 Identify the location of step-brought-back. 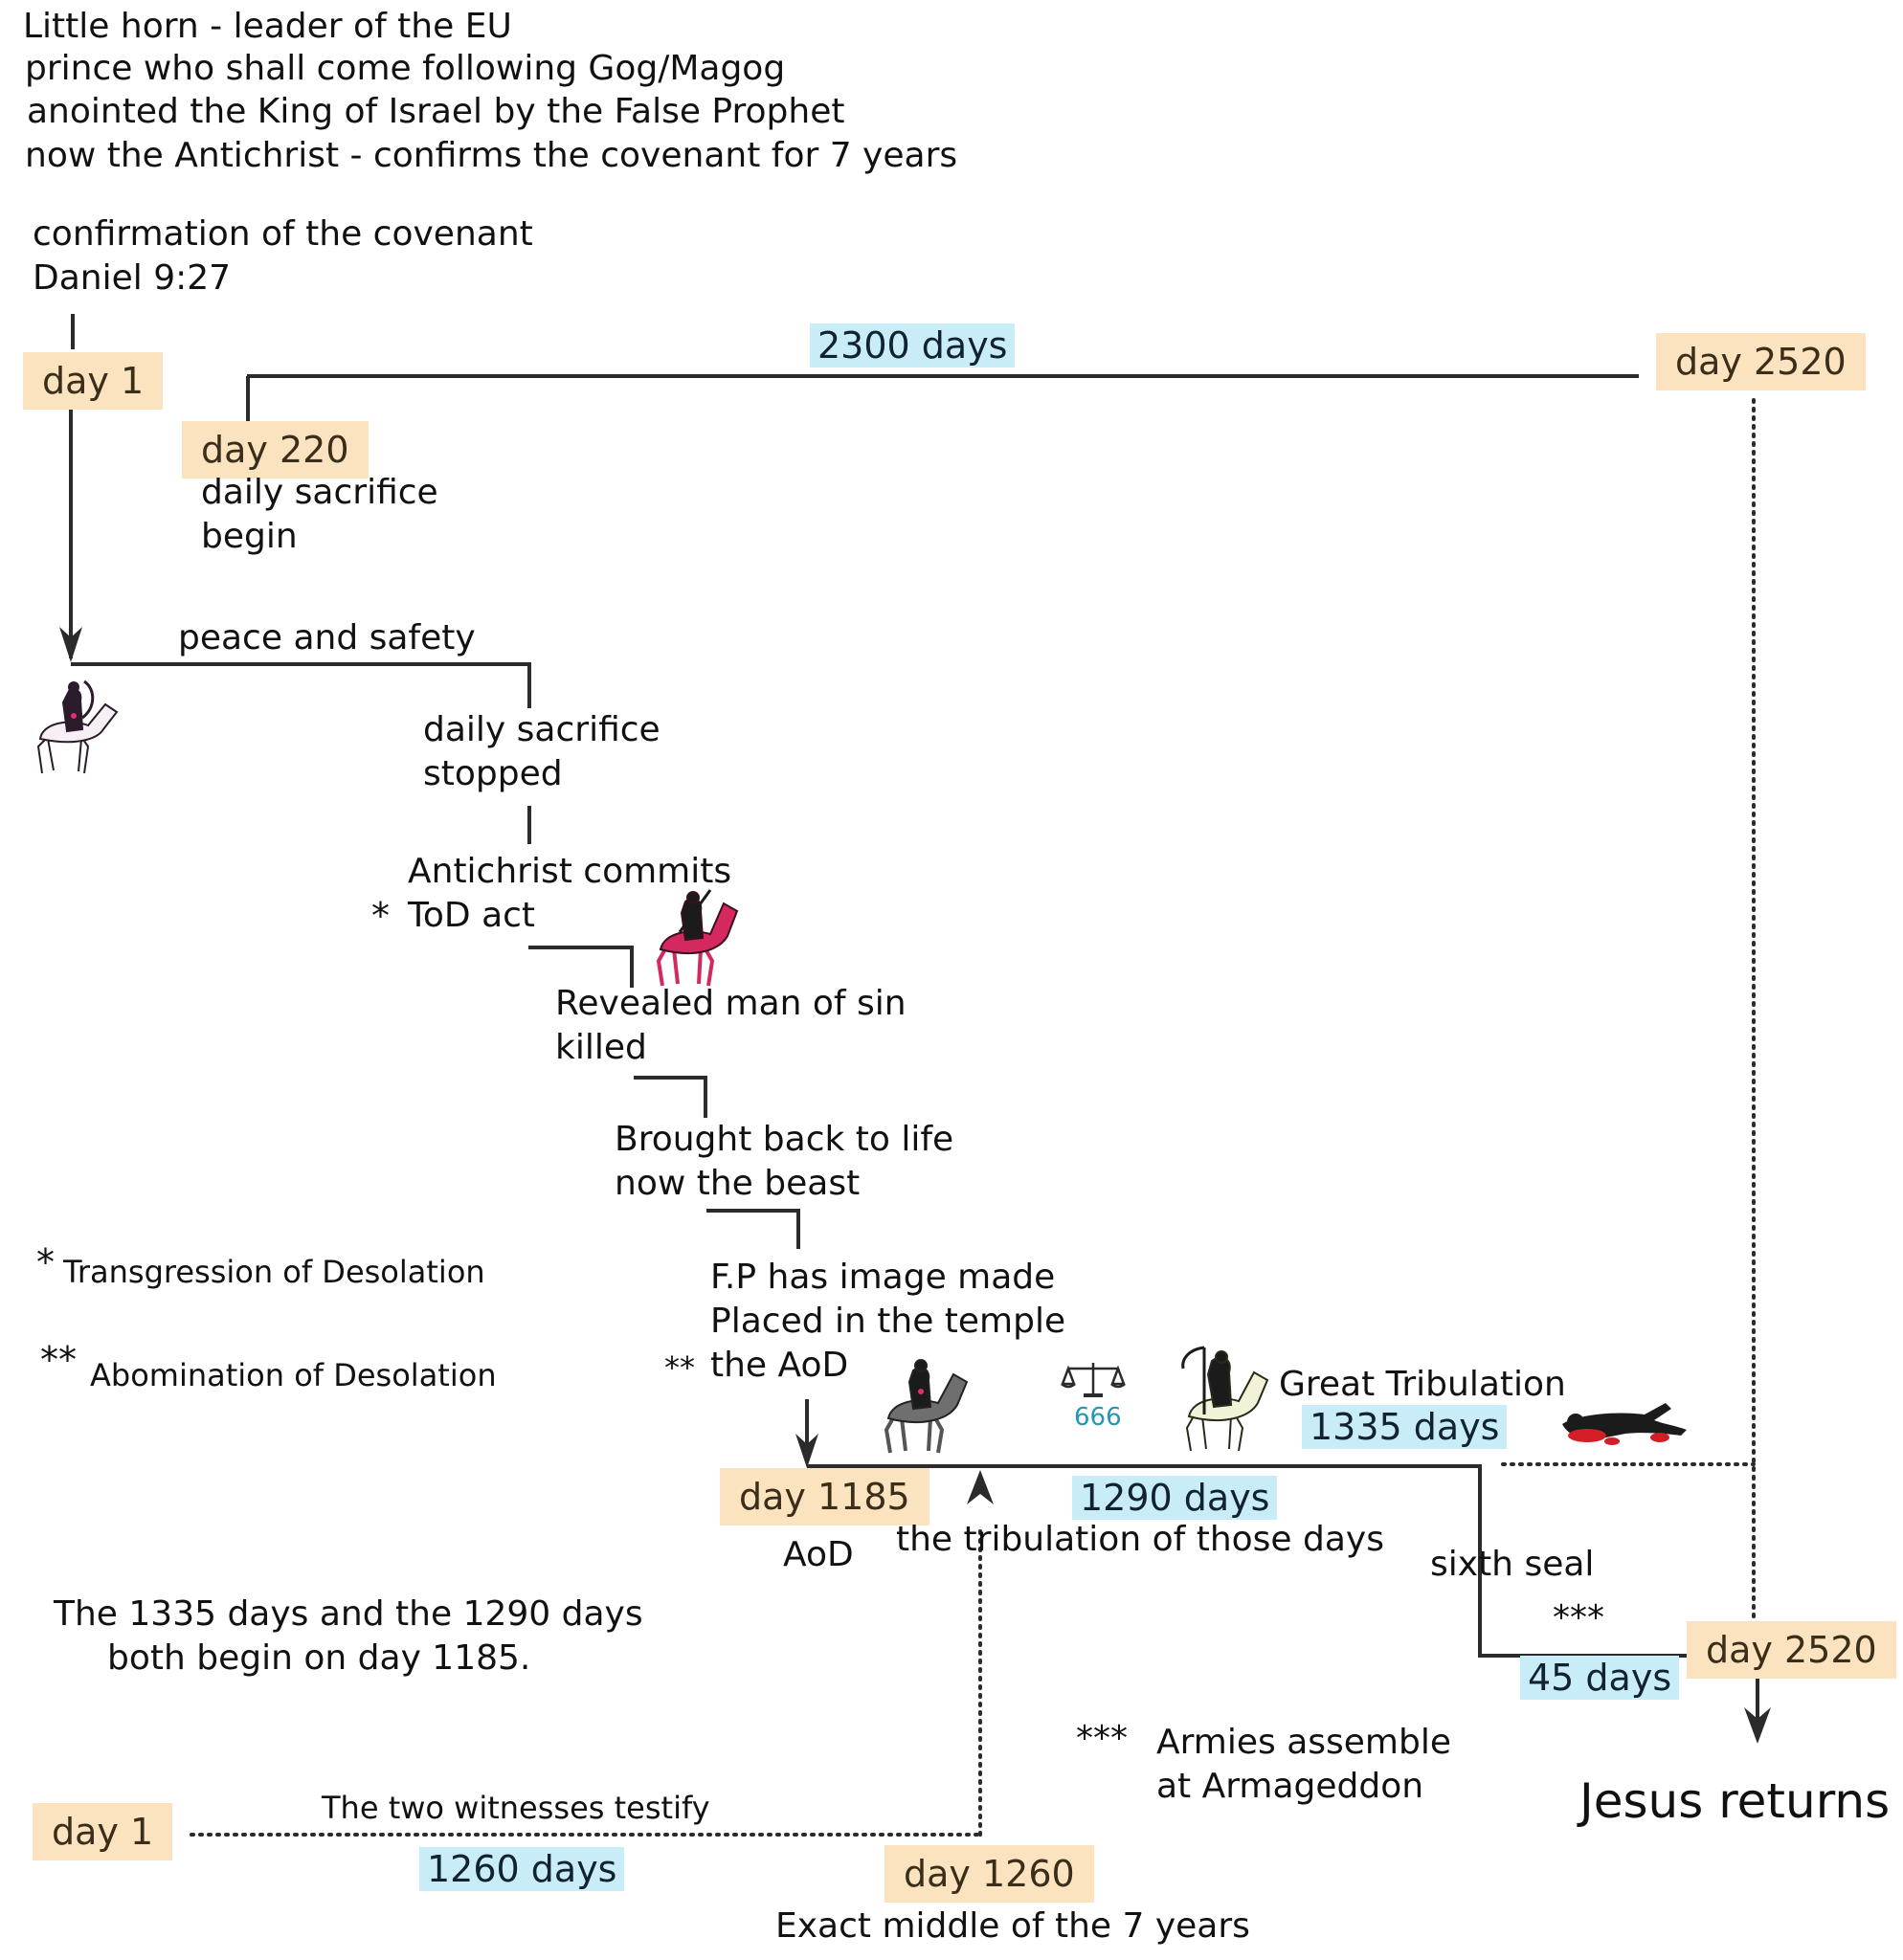
(670, 1097).